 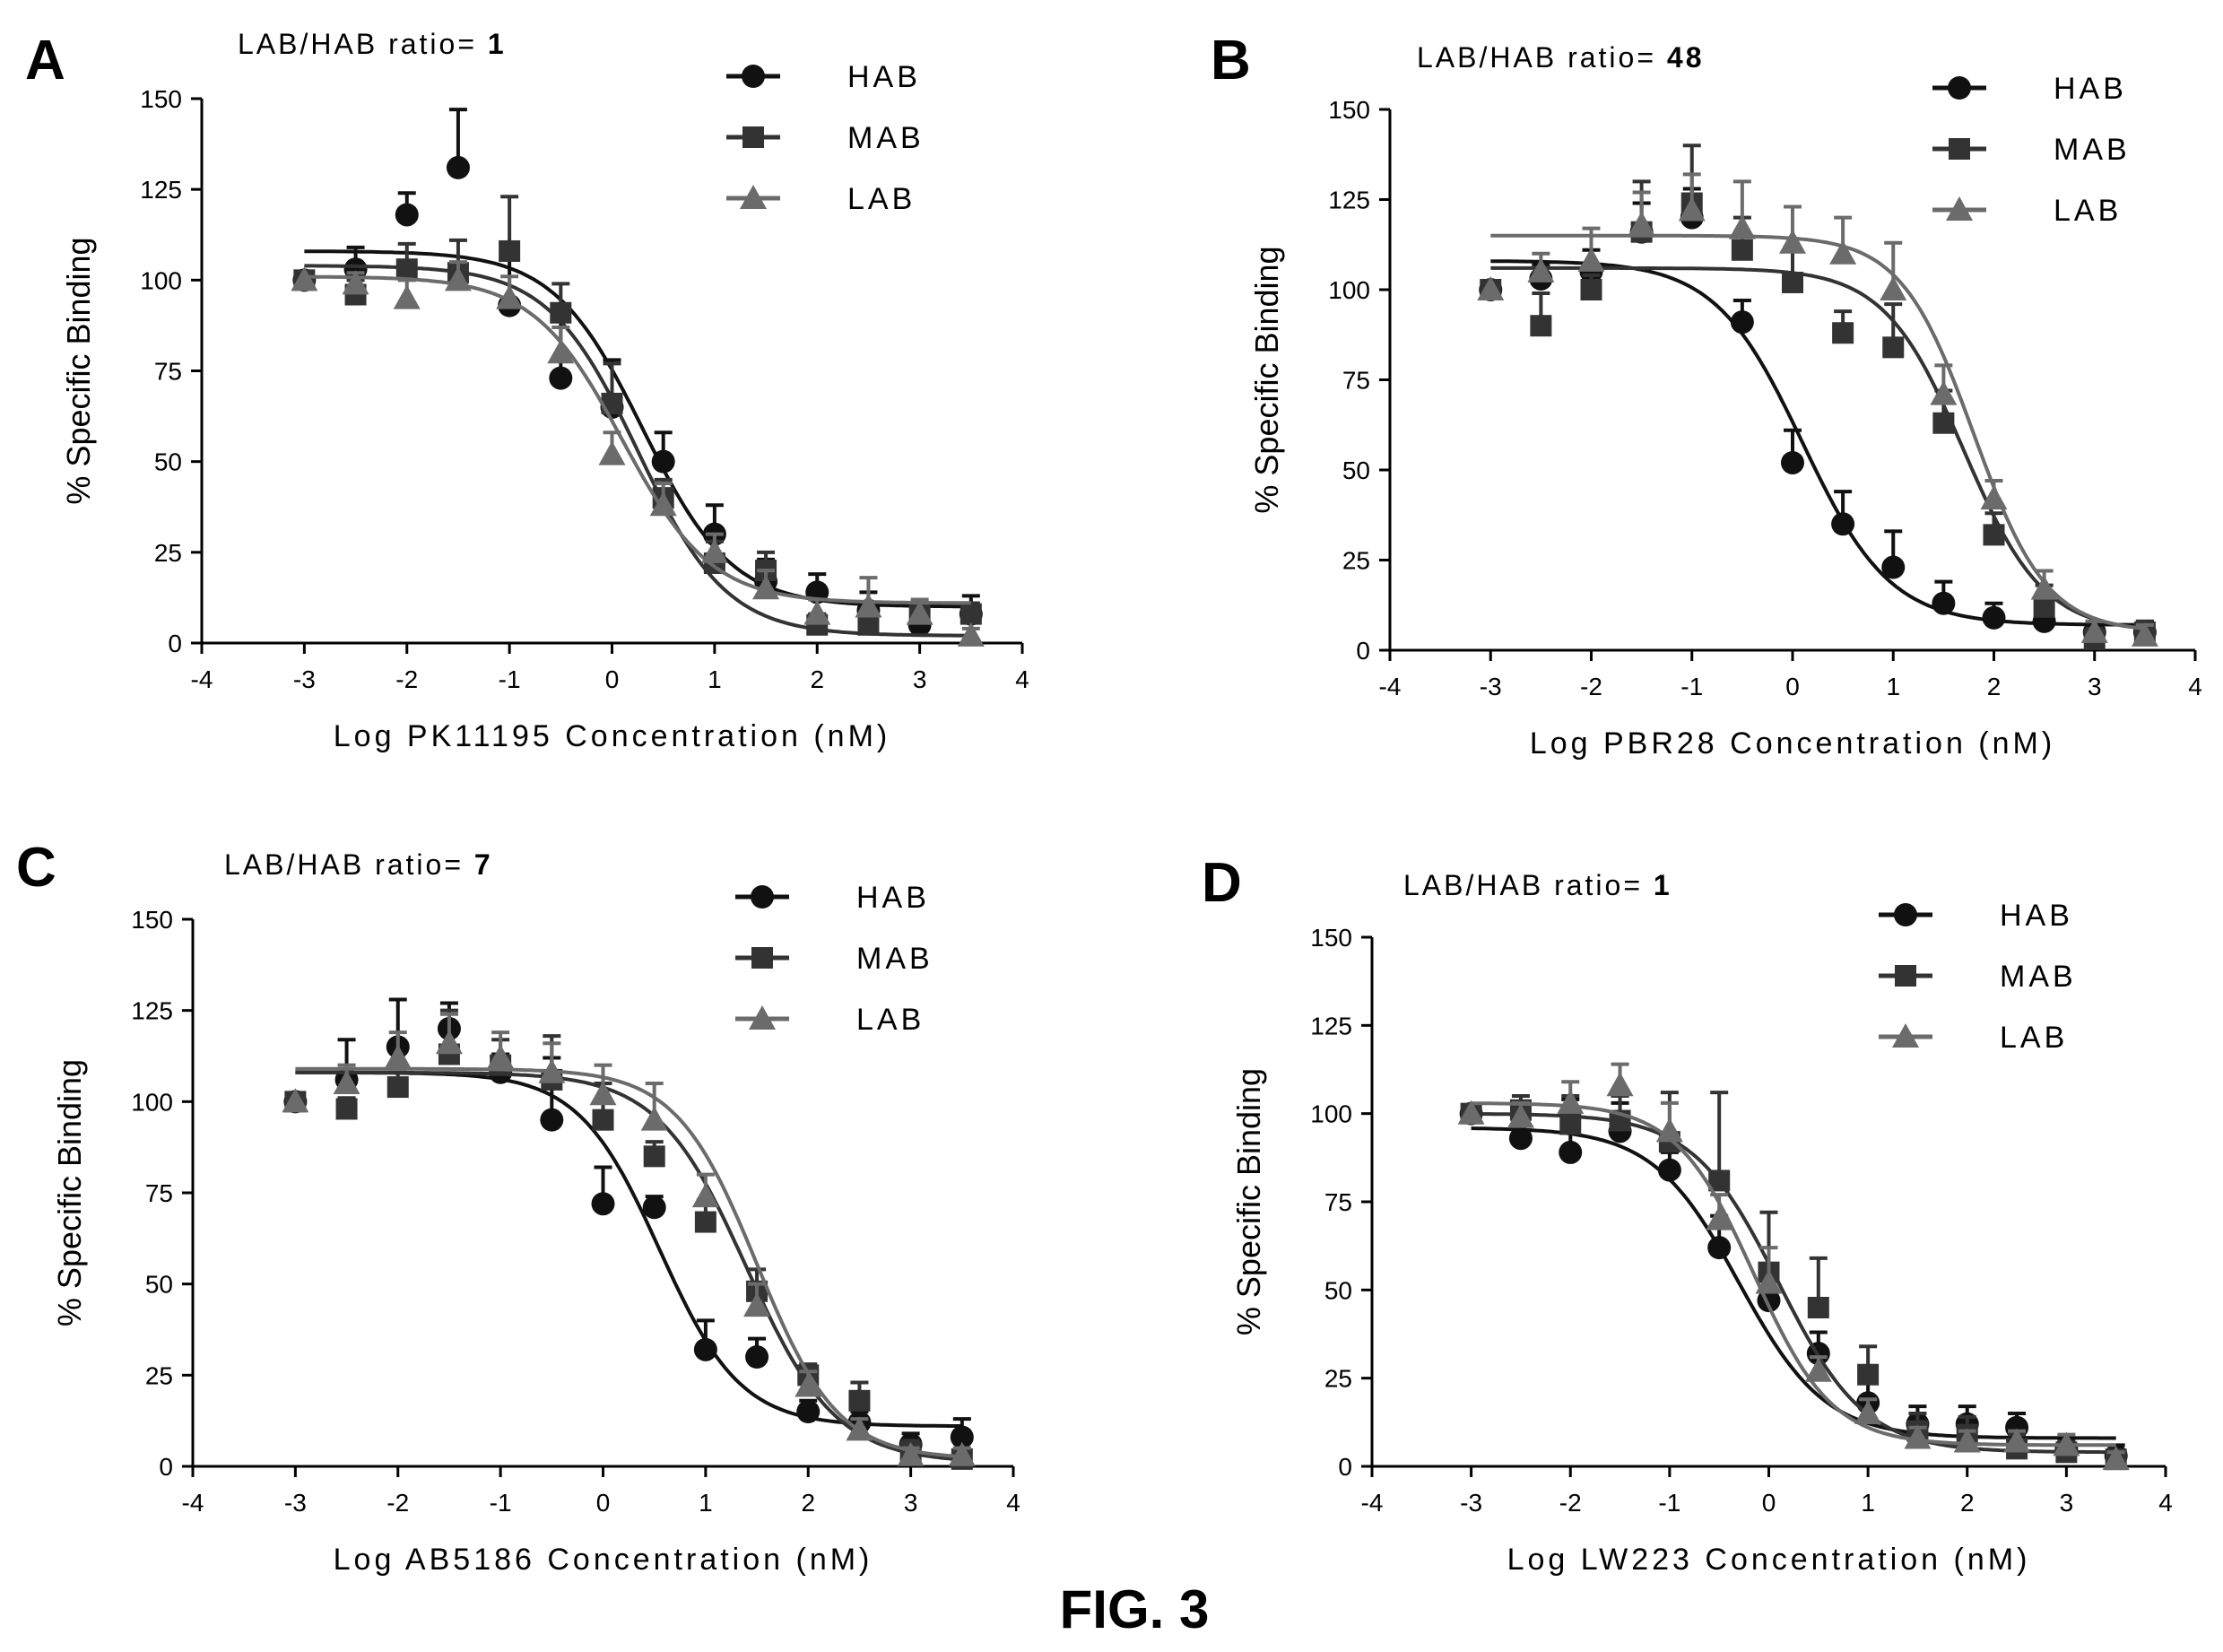 What do you see at coordinates (1560, 57) in the screenshot?
I see `ratio-title: LAB/HAB ratio= 48` at bounding box center [1560, 57].